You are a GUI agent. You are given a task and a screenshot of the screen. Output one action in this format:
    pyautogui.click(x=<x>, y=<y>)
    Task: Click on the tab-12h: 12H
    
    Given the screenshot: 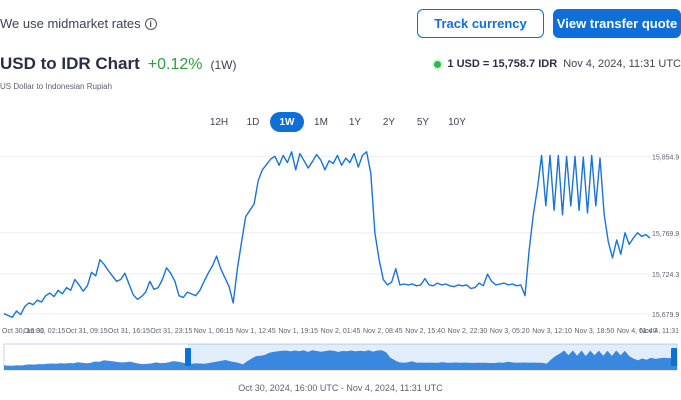 What is the action you would take?
    pyautogui.click(x=219, y=122)
    